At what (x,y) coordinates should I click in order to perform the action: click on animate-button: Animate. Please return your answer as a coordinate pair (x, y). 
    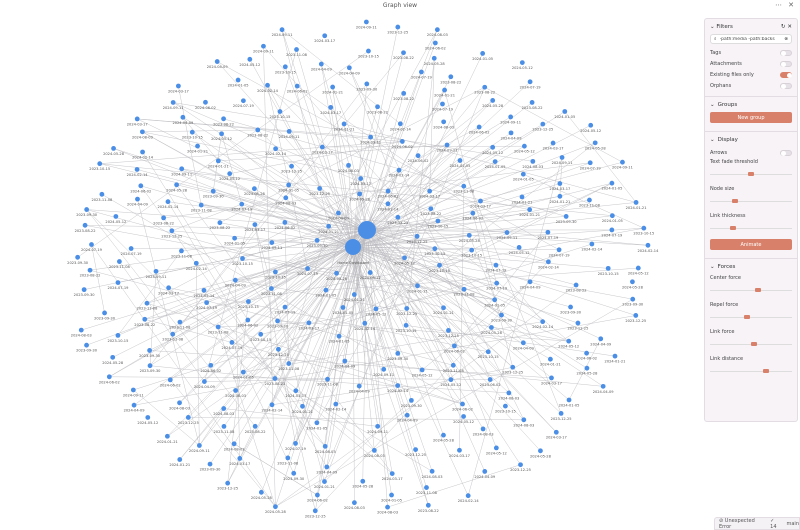
    Looking at the image, I should click on (751, 244).